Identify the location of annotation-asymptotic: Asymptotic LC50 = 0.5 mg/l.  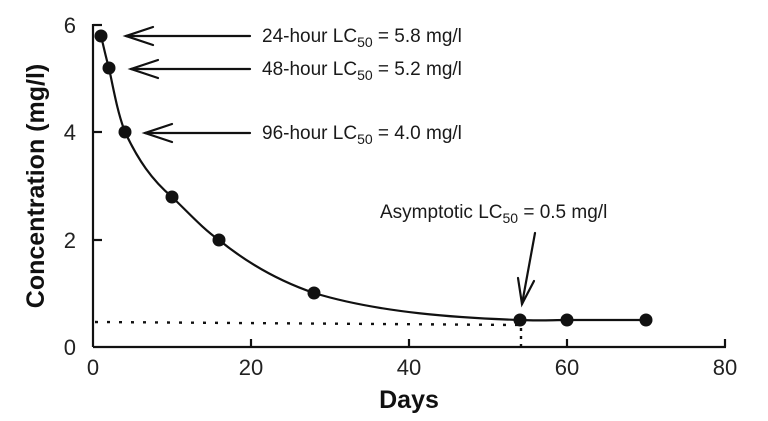
(493, 214).